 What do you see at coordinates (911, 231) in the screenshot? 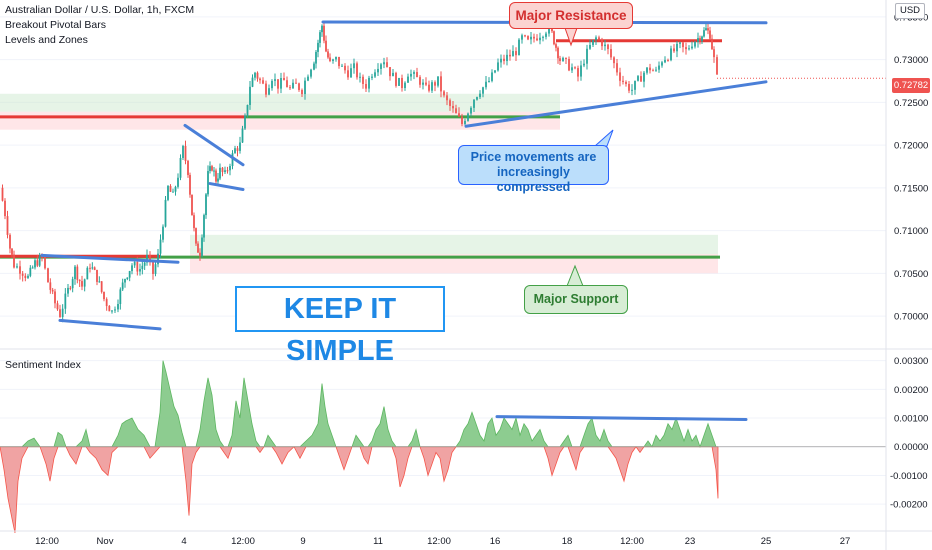
I see `price-tick-label: 0.71000` at bounding box center [911, 231].